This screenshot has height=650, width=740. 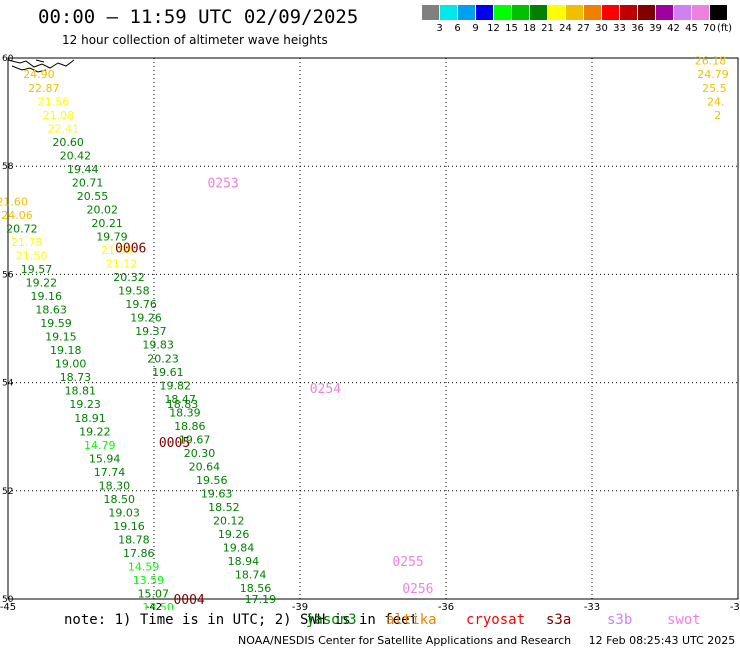 I want to click on track-label: 0006, so click(x=130, y=248).